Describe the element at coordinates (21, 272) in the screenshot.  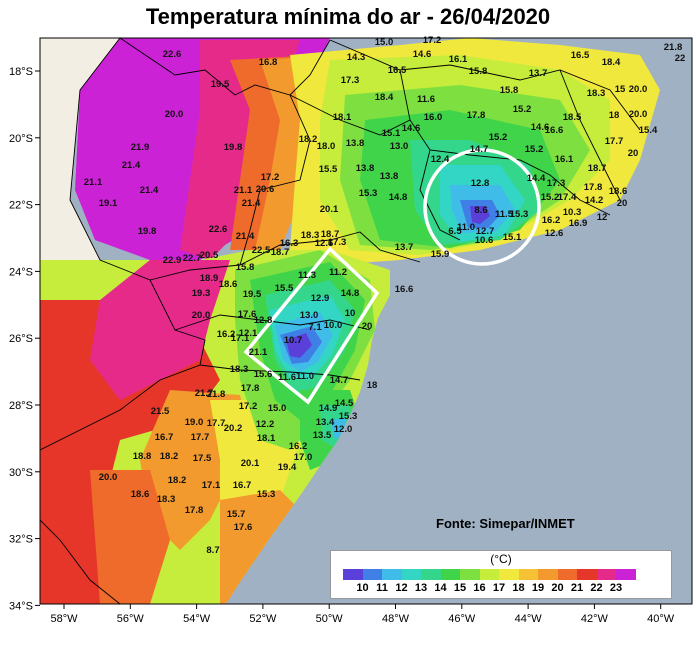
I see `lat-tick-label: 24°S` at that location.